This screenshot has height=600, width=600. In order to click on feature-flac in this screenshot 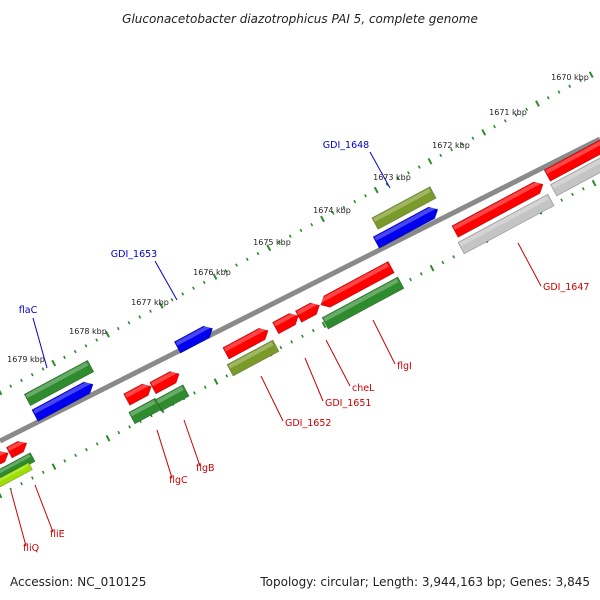, I will do `click(62, 401)`.